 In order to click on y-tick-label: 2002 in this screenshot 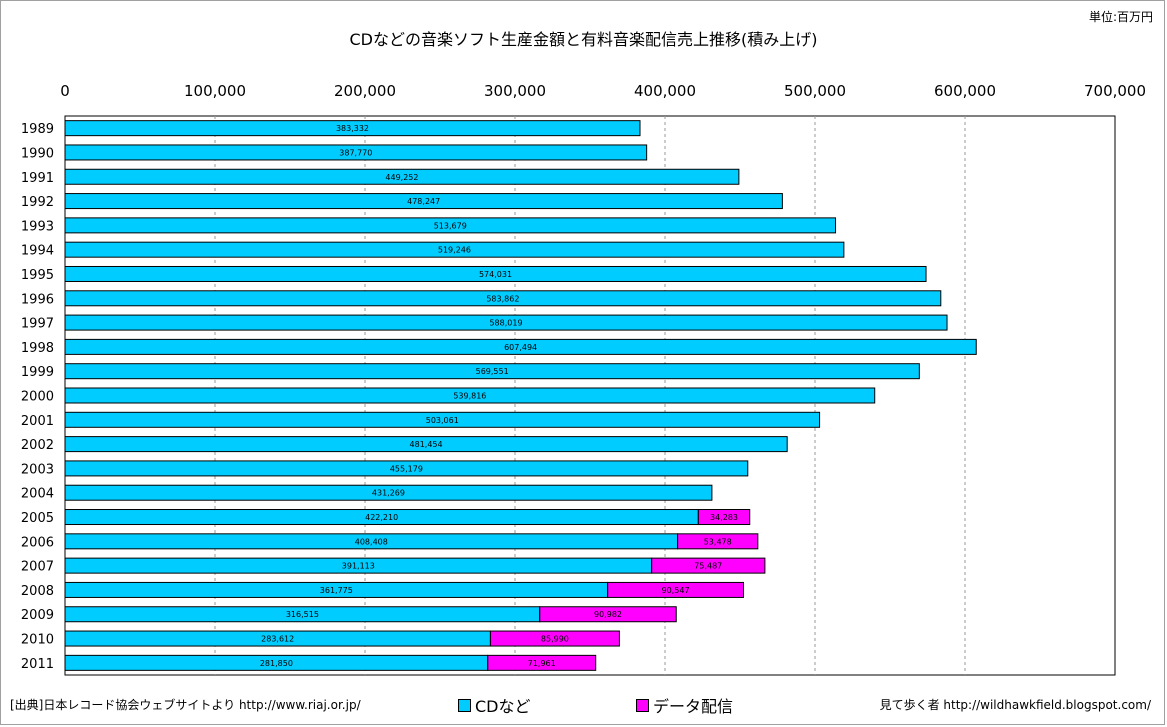, I will do `click(37, 445)`.